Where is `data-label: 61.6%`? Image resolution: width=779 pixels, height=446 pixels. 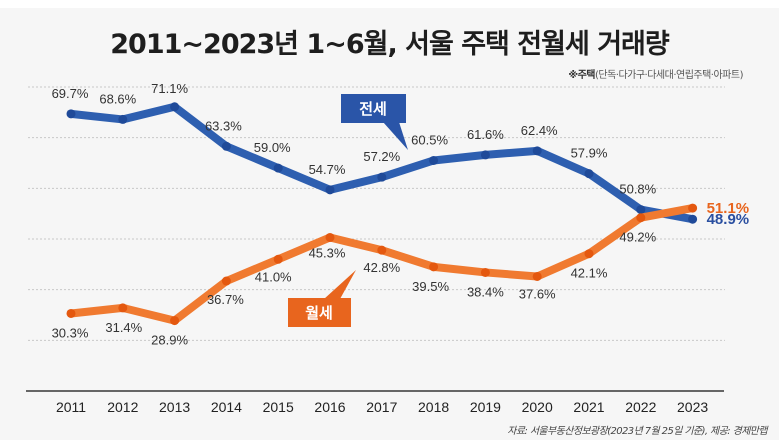 data-label: 61.6% is located at coordinates (485, 134).